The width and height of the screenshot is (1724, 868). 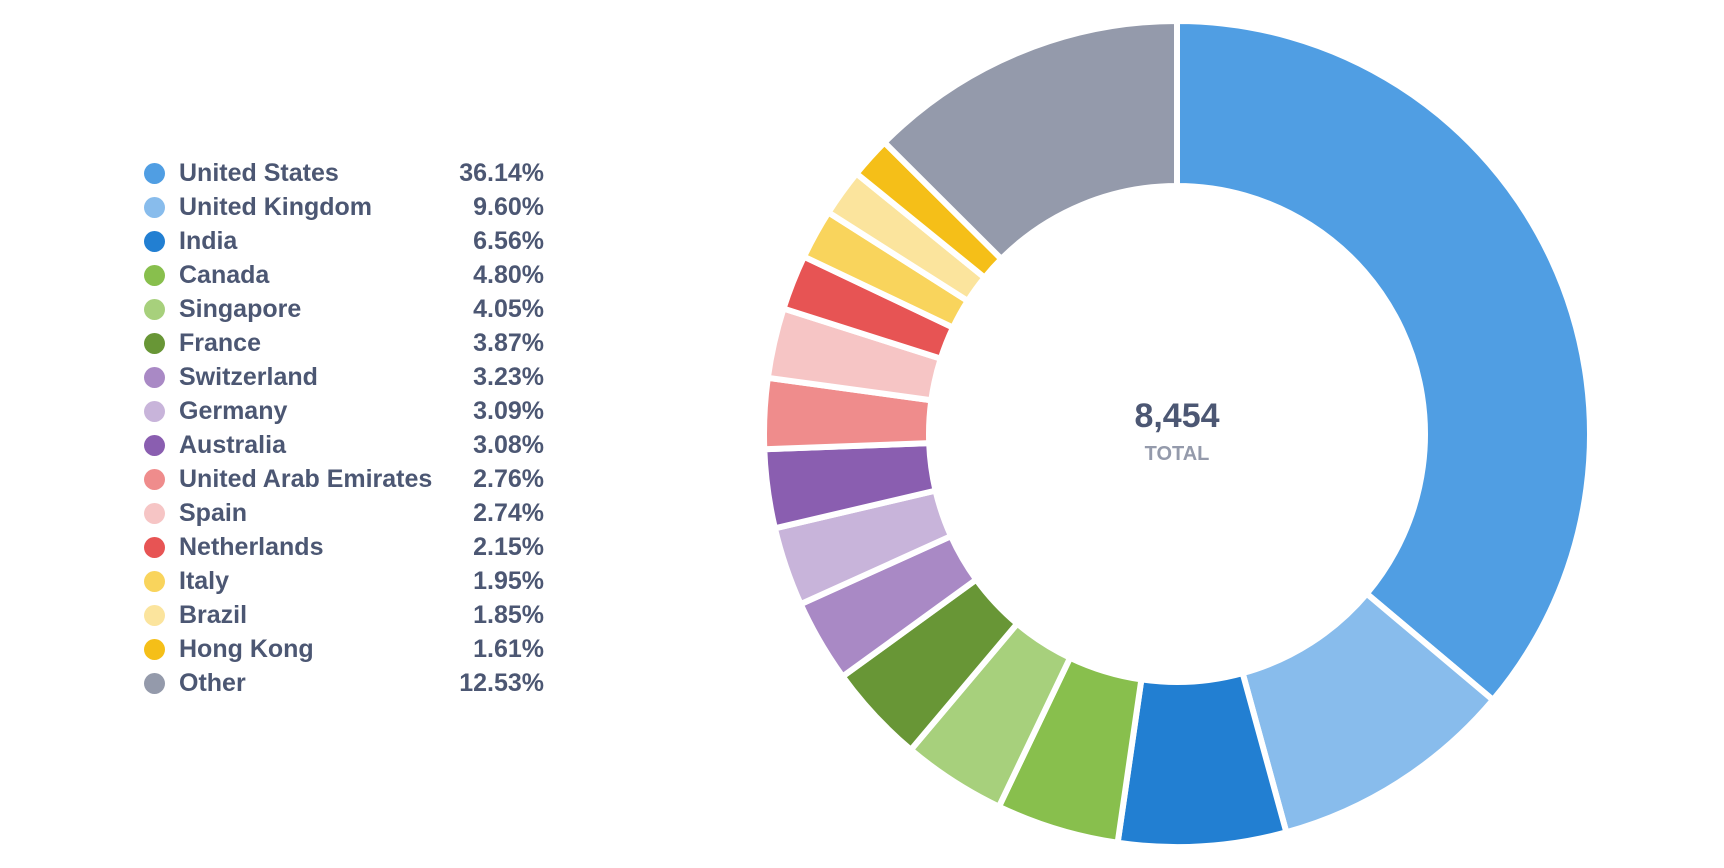 I want to click on donut-center-label: TOTAL, so click(x=1177, y=454).